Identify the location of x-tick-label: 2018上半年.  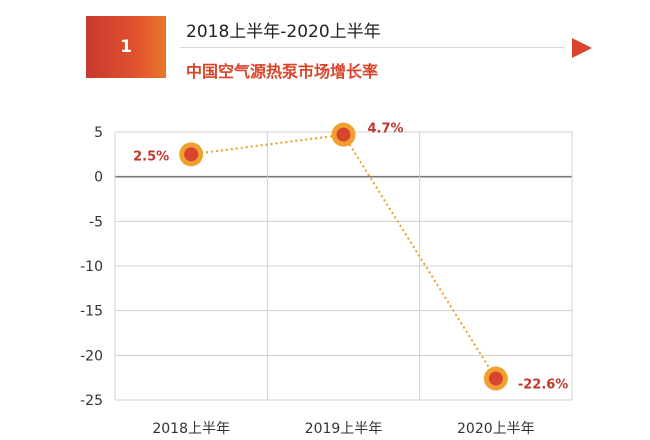
(191, 429).